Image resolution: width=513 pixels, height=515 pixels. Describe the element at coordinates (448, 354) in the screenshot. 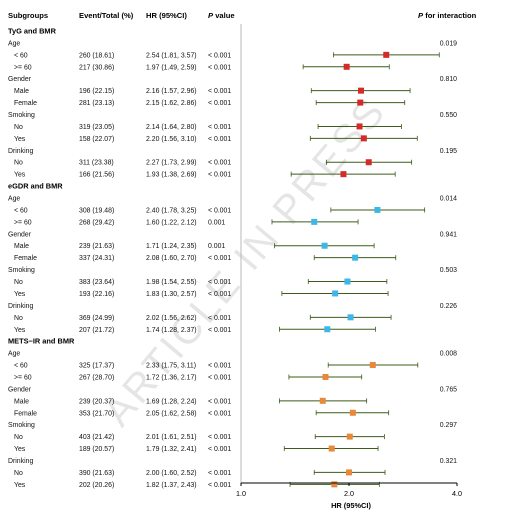

I see `p-interaction: 0.008` at that location.